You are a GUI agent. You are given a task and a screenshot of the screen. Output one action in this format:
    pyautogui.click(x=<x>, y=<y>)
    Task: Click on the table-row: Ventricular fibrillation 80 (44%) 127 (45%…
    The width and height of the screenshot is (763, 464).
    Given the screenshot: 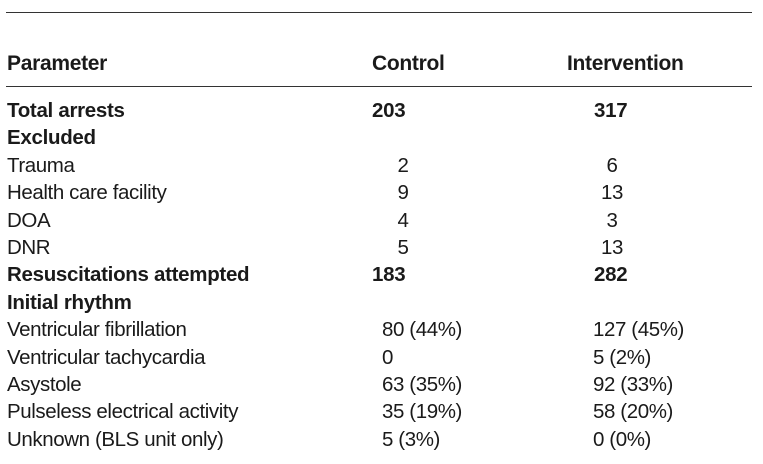 What is the action you would take?
    pyautogui.click(x=381, y=329)
    